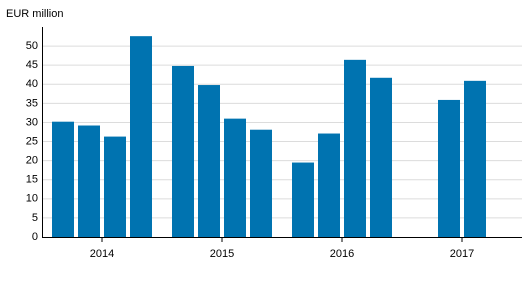  I want to click on y-tick-label: 50, so click(32, 46).